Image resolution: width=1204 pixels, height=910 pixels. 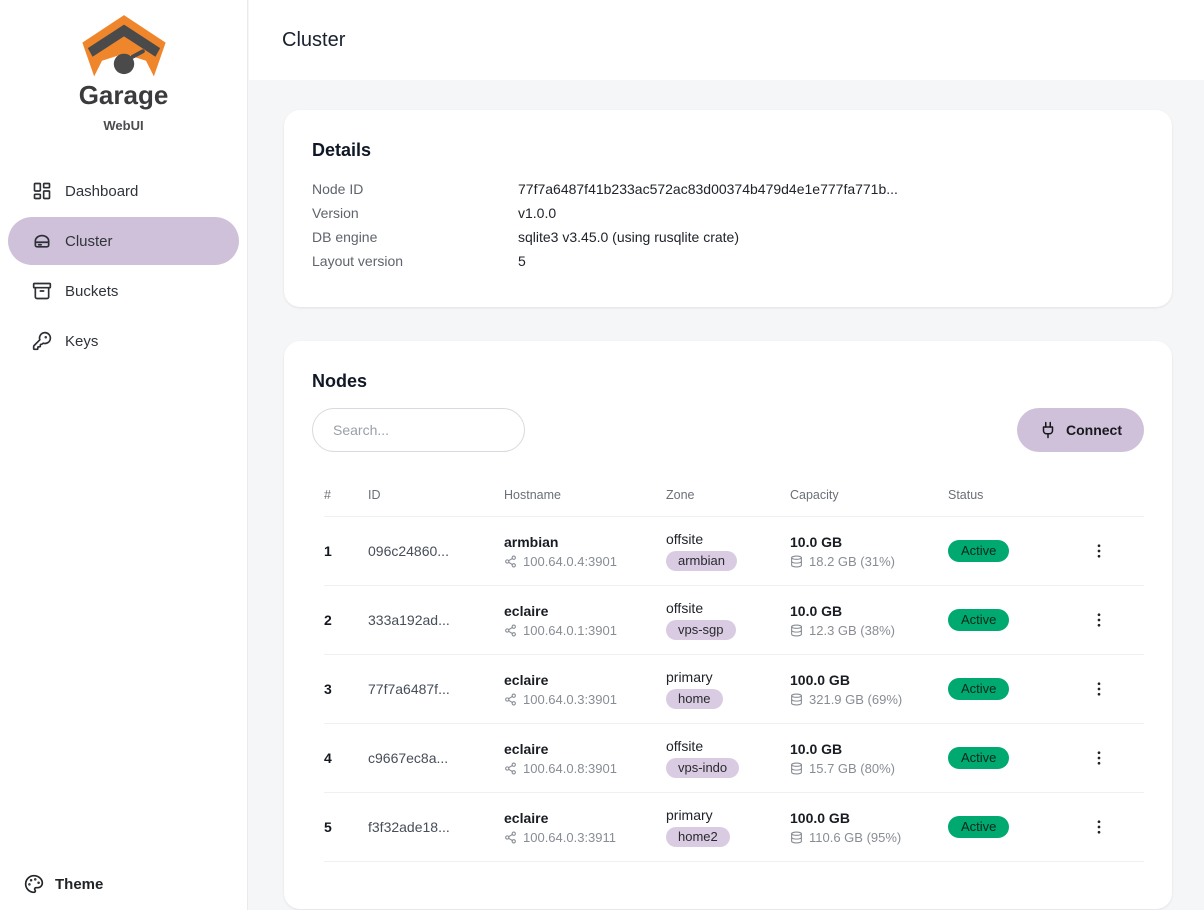 I want to click on detail-value: sqlite3 v3.45.0 (using rusqlite crate), so click(x=628, y=237).